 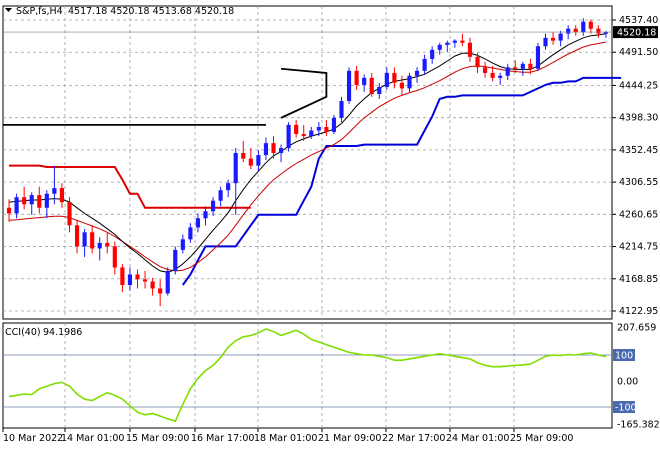 I want to click on last-price-marker, so click(x=635, y=32).